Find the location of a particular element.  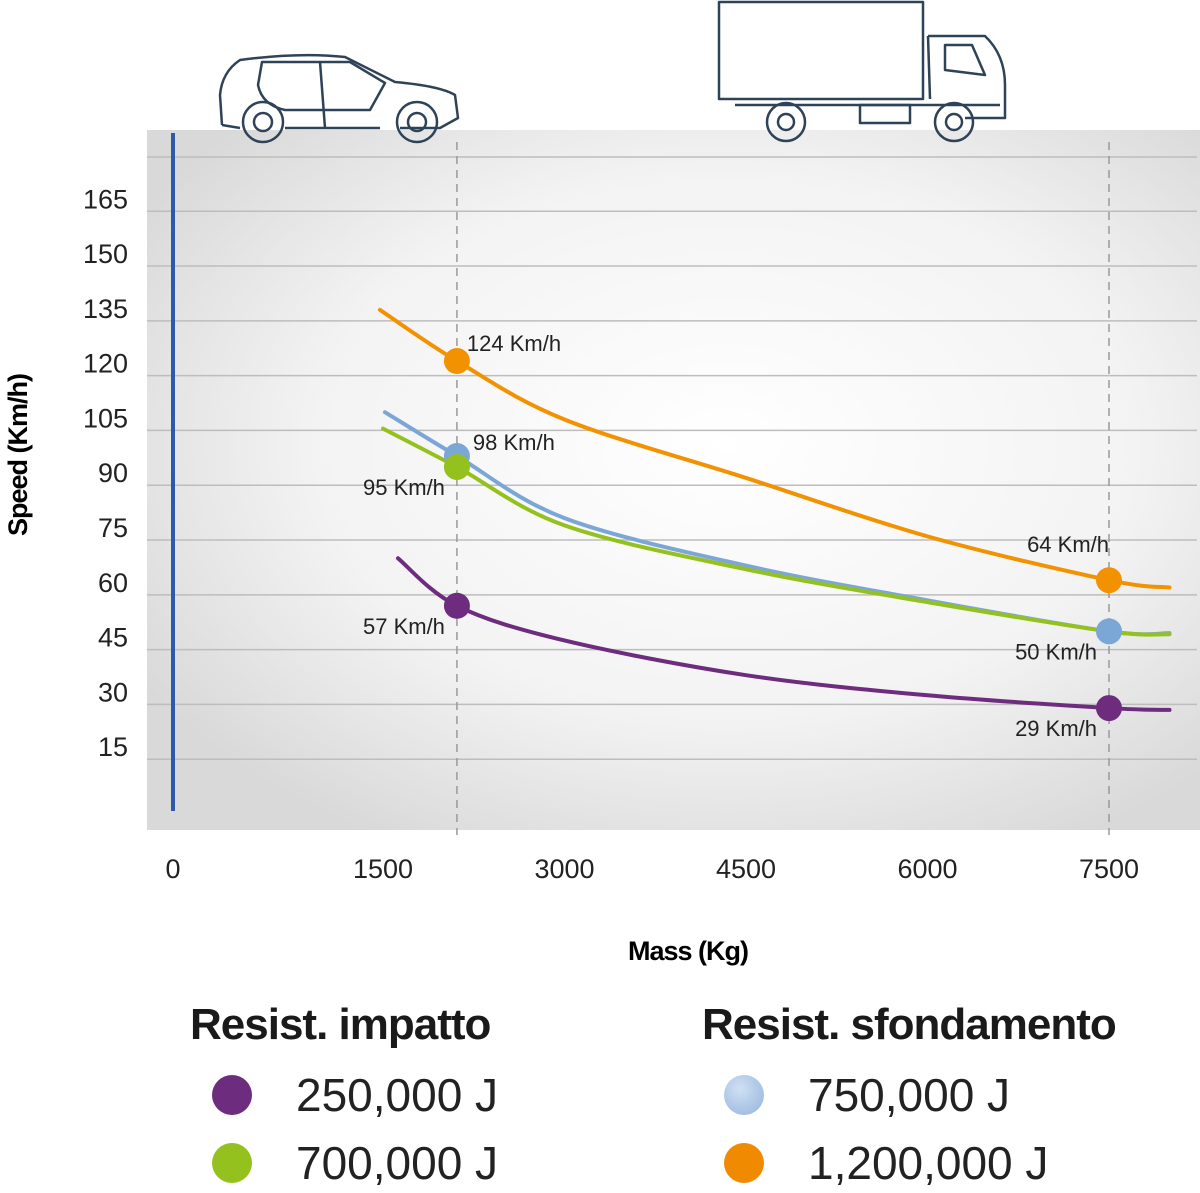

y-tick-label: 120 is located at coordinates (105, 364).